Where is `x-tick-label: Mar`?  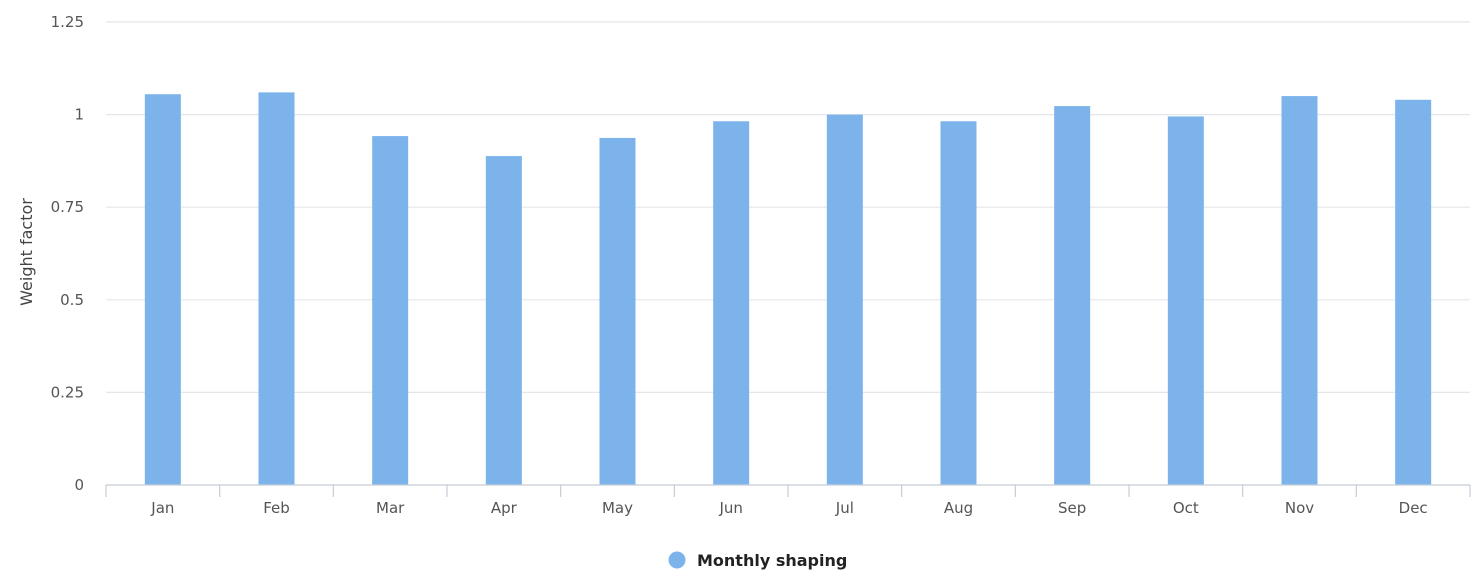
x-tick-label: Mar is located at coordinates (390, 508).